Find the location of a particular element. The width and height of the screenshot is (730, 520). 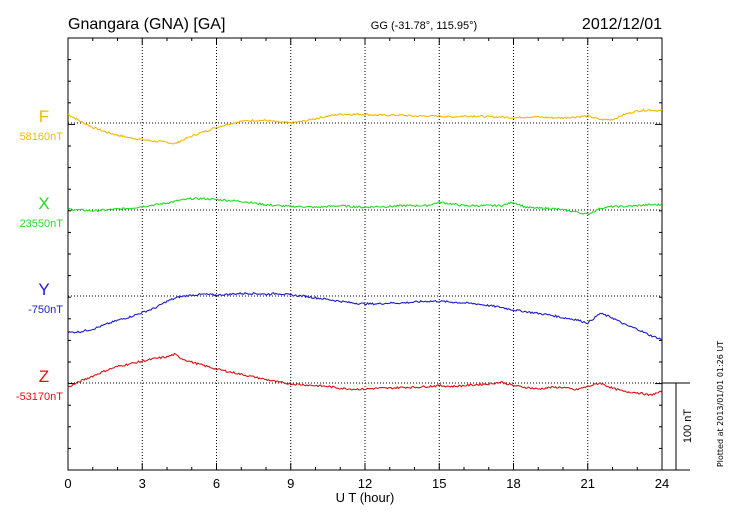

series-baseline-z: -53170nT is located at coordinates (39, 397).